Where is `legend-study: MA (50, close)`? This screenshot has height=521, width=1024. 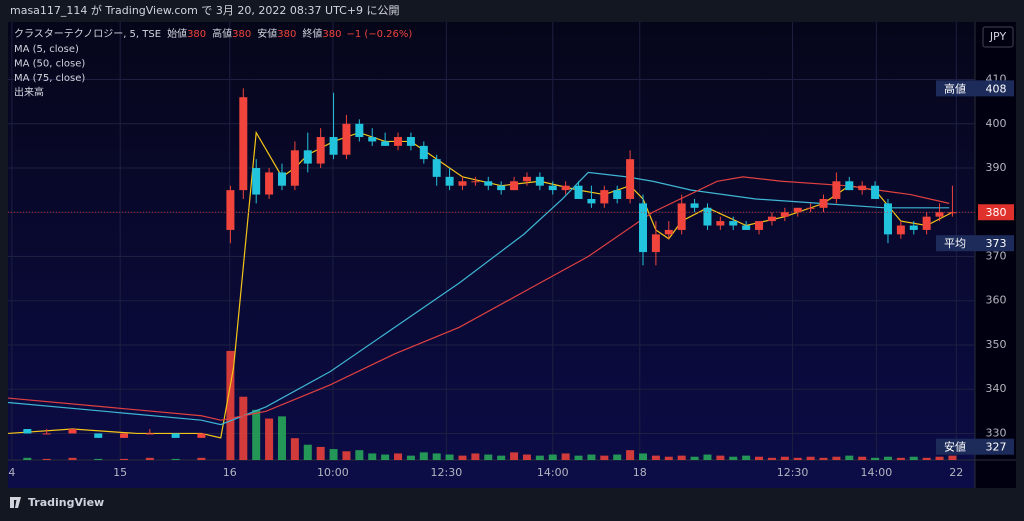 legend-study: MA (50, close) is located at coordinates (49, 64).